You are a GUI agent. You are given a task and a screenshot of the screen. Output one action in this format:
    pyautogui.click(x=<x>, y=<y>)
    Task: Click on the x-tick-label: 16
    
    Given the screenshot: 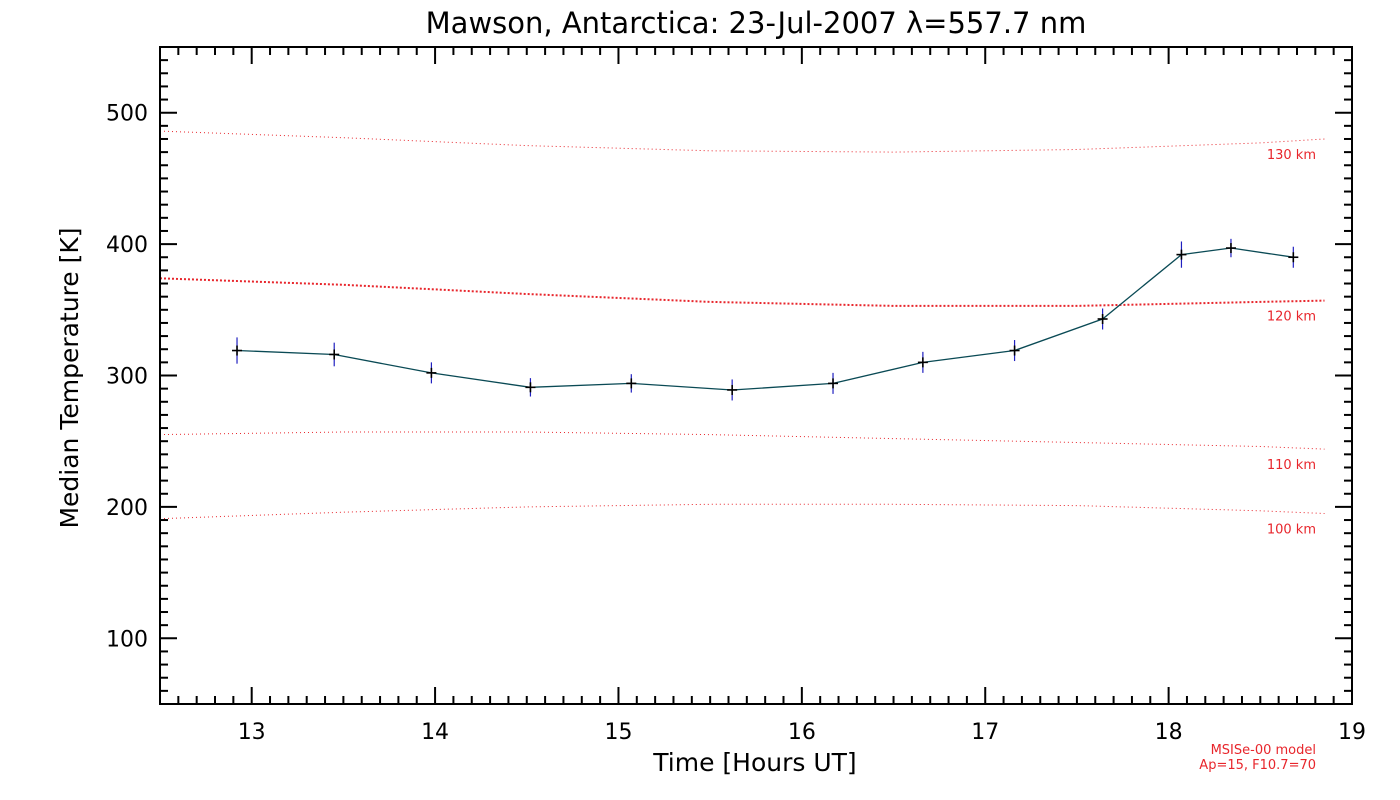 What is the action you would take?
    pyautogui.click(x=802, y=732)
    